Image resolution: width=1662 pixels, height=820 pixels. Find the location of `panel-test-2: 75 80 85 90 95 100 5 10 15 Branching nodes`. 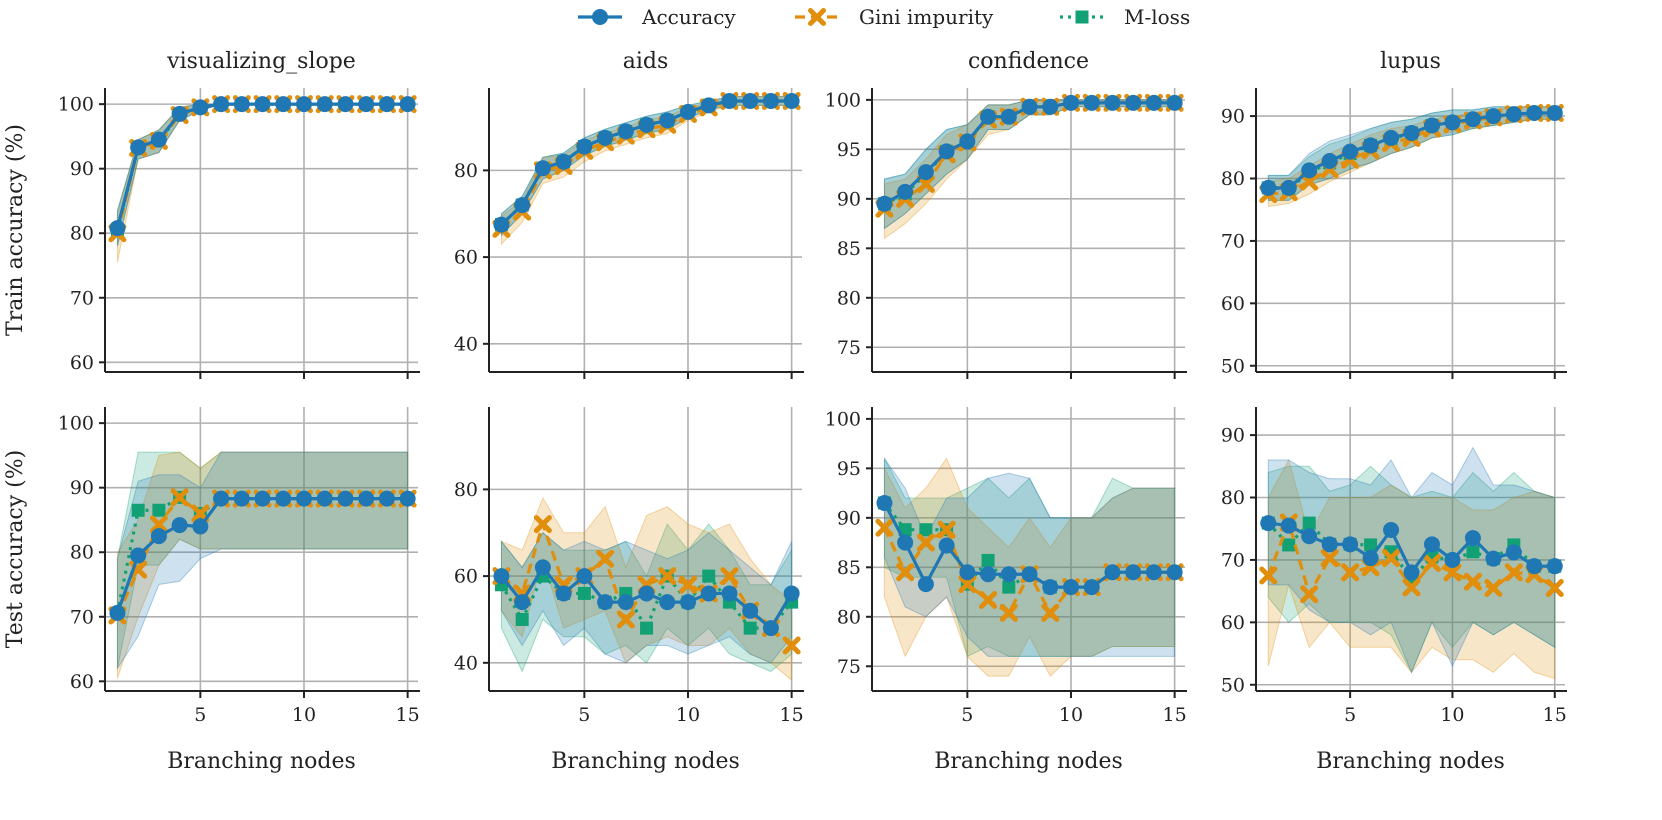

panel-test-2: 75 80 85 90 95 100 5 10 15 Branching nodes is located at coordinates (1006, 590).